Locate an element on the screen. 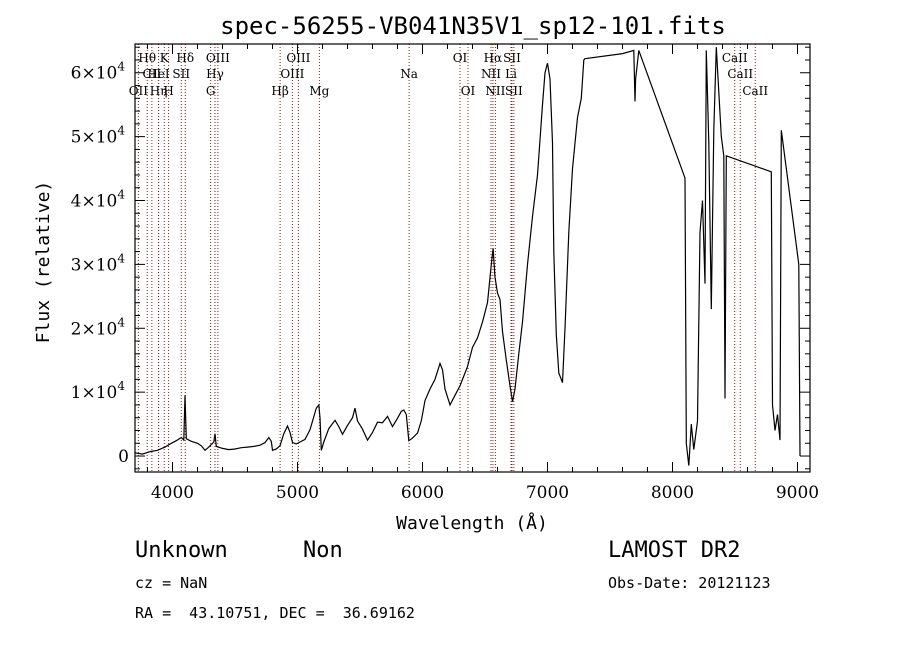 The width and height of the screenshot is (900, 649). line-label-k: K is located at coordinates (165, 58).